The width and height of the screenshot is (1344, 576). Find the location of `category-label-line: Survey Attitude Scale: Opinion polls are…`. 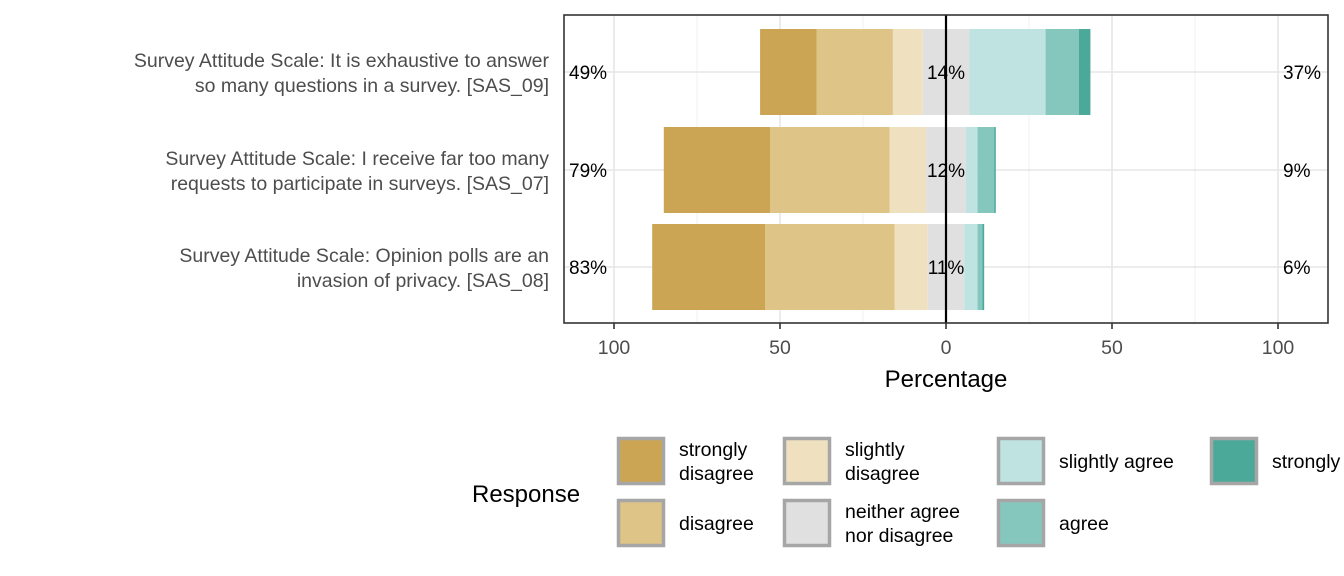

category-label-line: Survey Attitude Scale: Opinion polls are… is located at coordinates (364, 256).